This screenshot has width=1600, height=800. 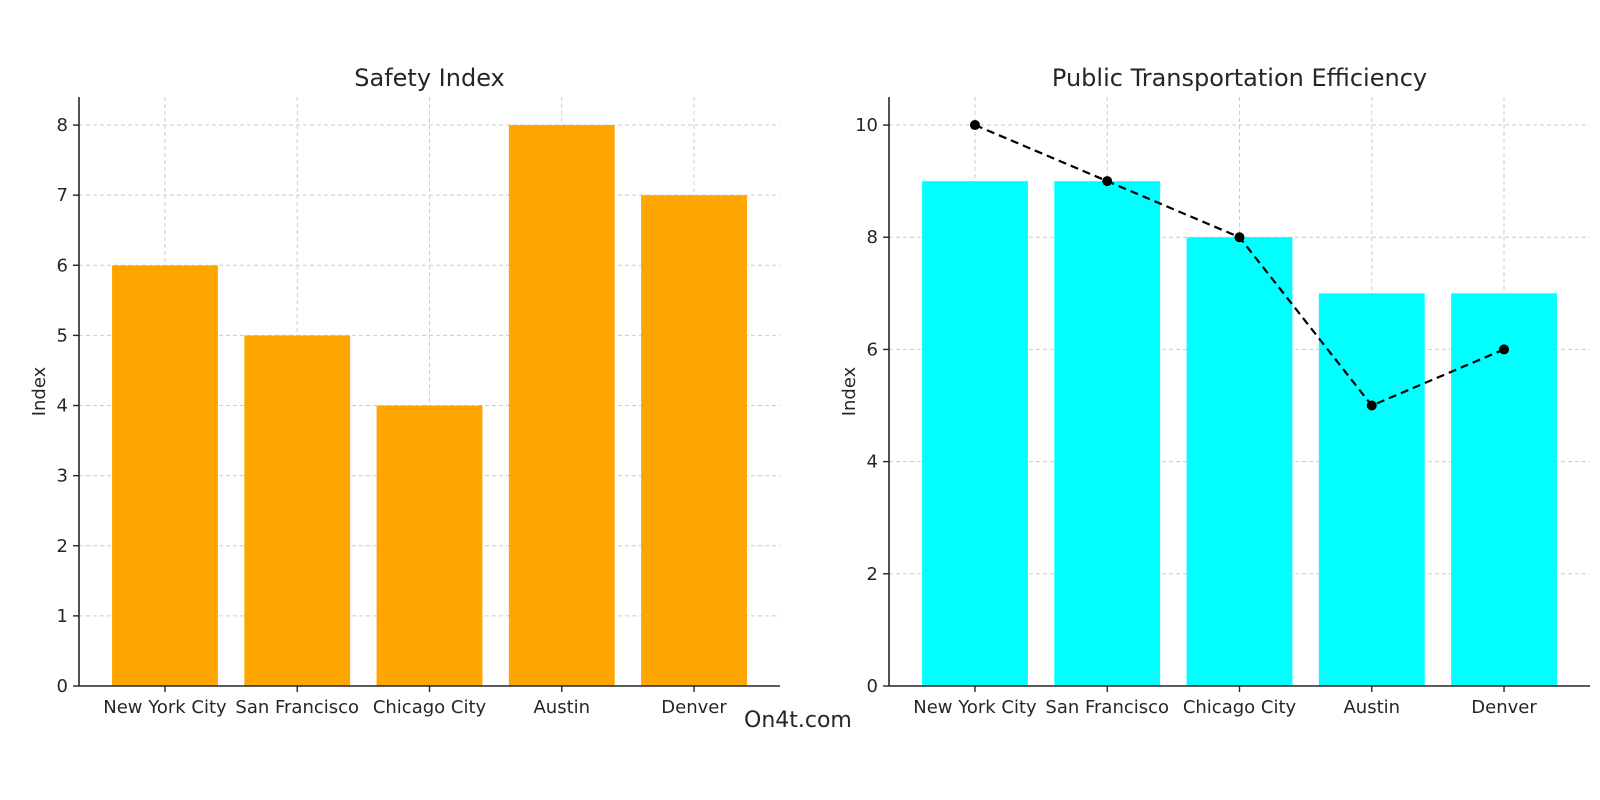 What do you see at coordinates (866, 125) in the screenshot?
I see `chart-2-y-tick-label: 10` at bounding box center [866, 125].